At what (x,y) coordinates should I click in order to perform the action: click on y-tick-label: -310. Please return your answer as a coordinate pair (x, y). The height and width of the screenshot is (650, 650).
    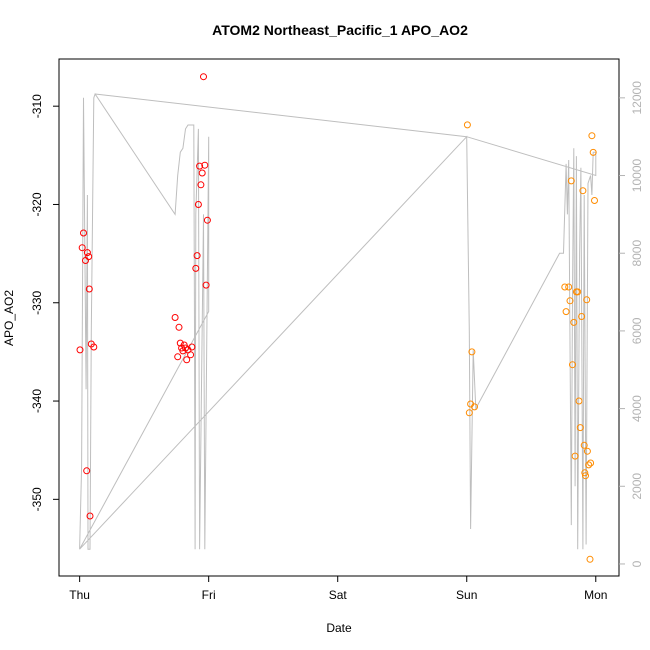
    Looking at the image, I should click on (37, 106).